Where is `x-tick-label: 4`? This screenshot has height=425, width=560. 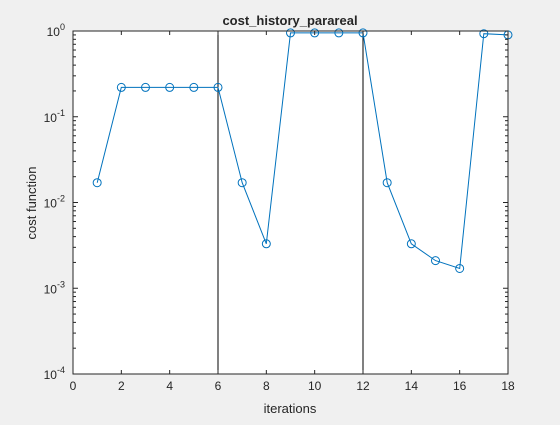 x-tick-label: 4 is located at coordinates (169, 386).